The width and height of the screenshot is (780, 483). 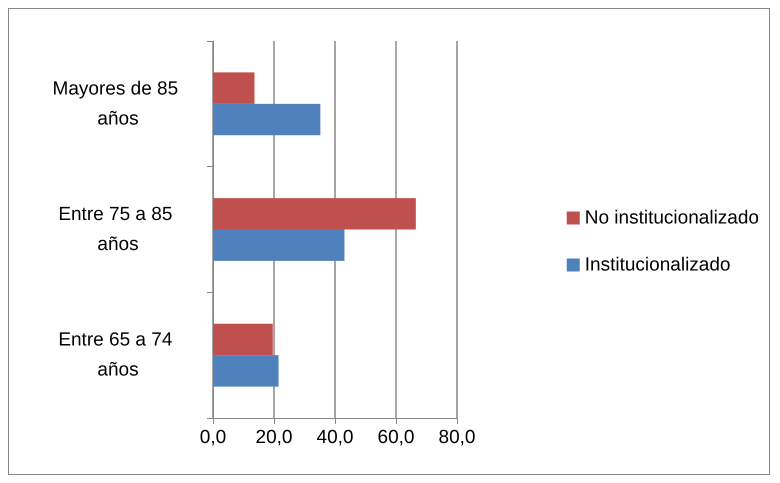 I want to click on legend-label: Institucionalizado, so click(x=657, y=265).